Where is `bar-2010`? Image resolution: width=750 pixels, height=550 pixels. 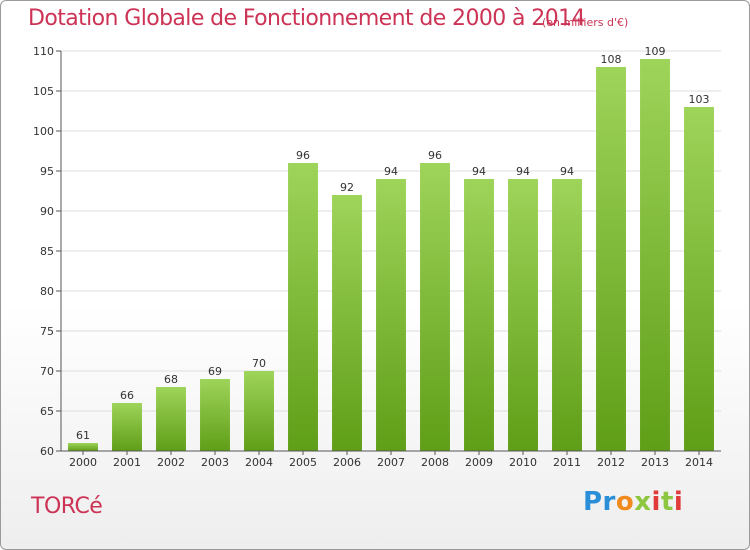 bar-2010 is located at coordinates (523, 315).